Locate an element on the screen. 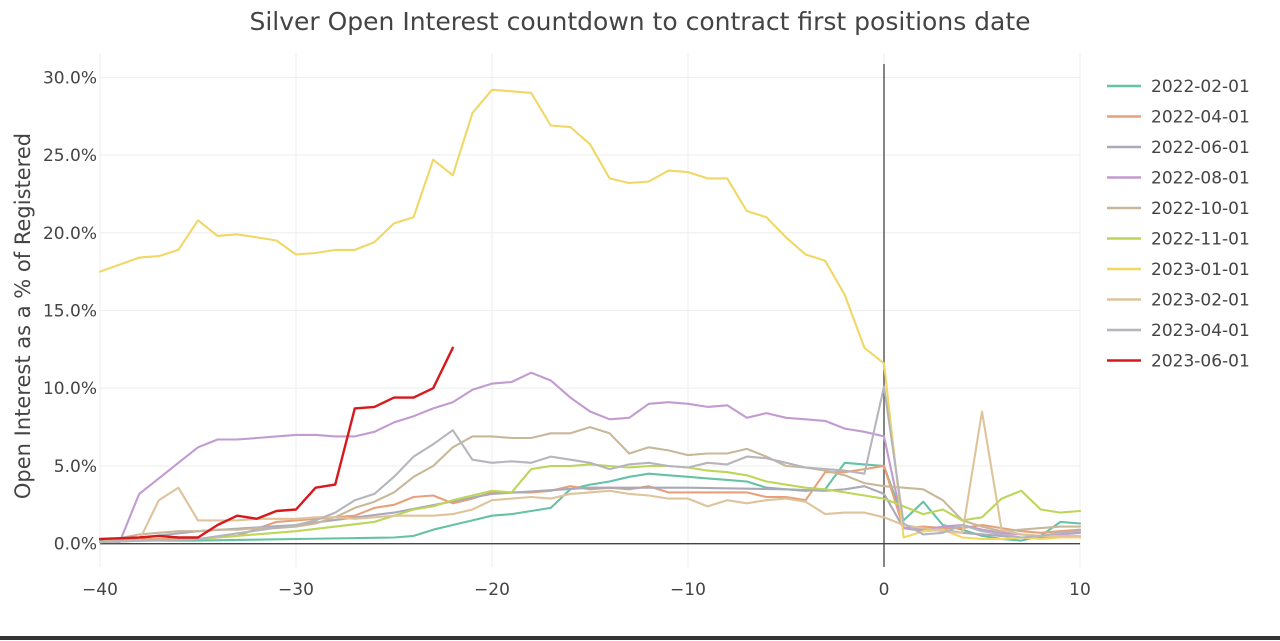 This screenshot has height=641, width=1280. y-tick-label: 15.0% is located at coordinates (70, 312).